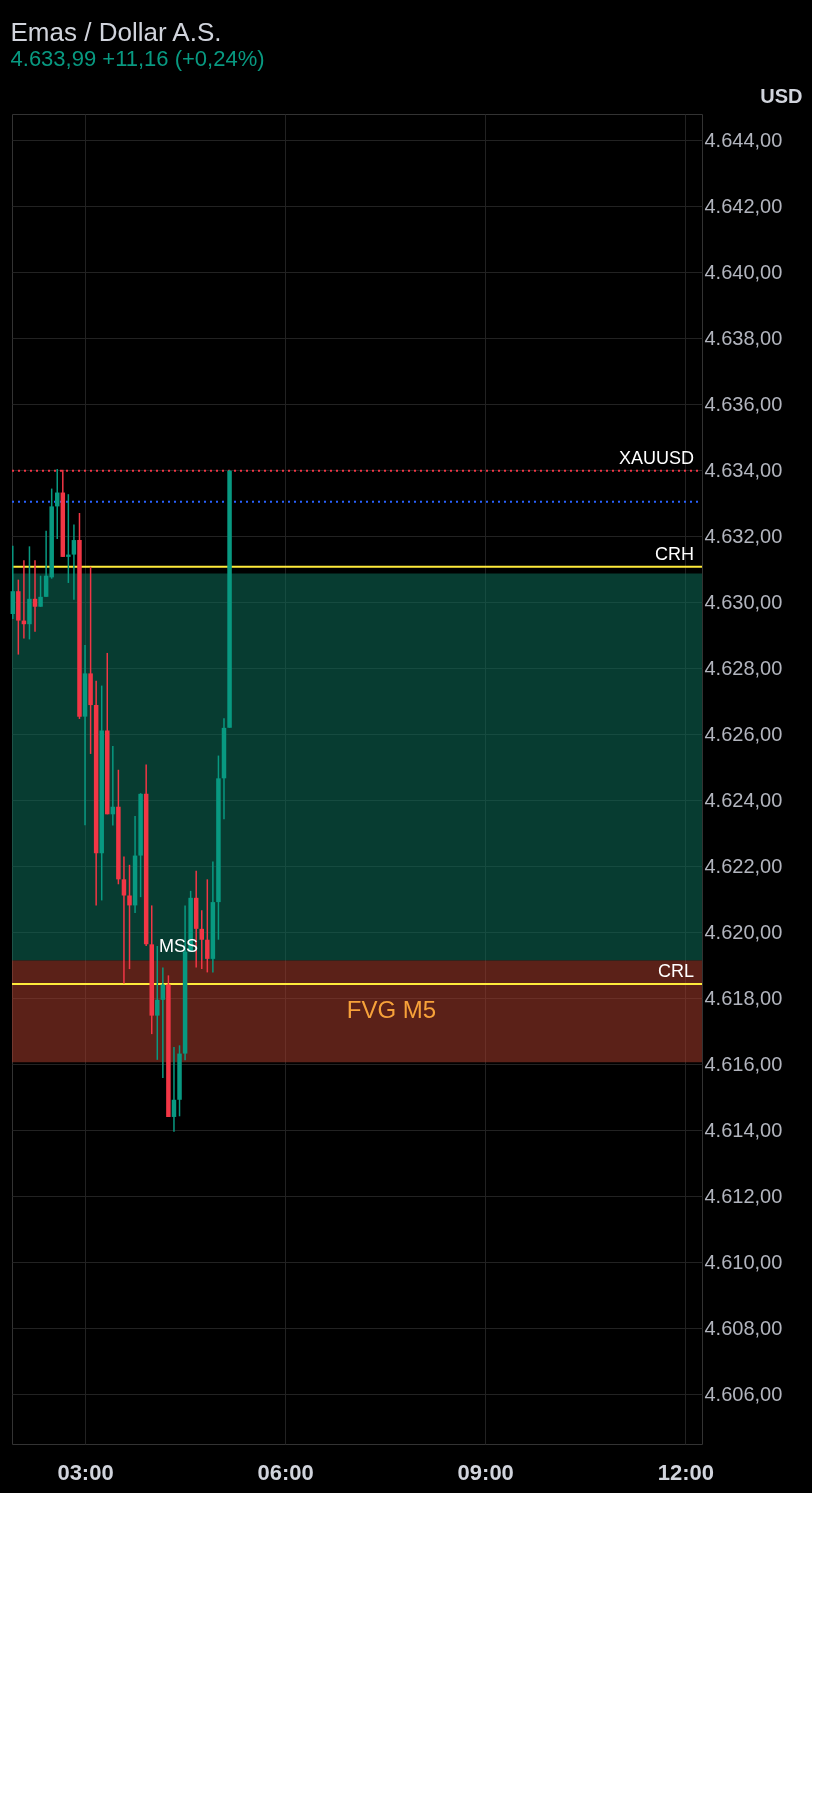 This screenshot has height=1795, width=828. Describe the element at coordinates (137, 58) in the screenshot. I see `chart-subtitle: 4.633,99 +11,16 (+0,24%)` at that location.